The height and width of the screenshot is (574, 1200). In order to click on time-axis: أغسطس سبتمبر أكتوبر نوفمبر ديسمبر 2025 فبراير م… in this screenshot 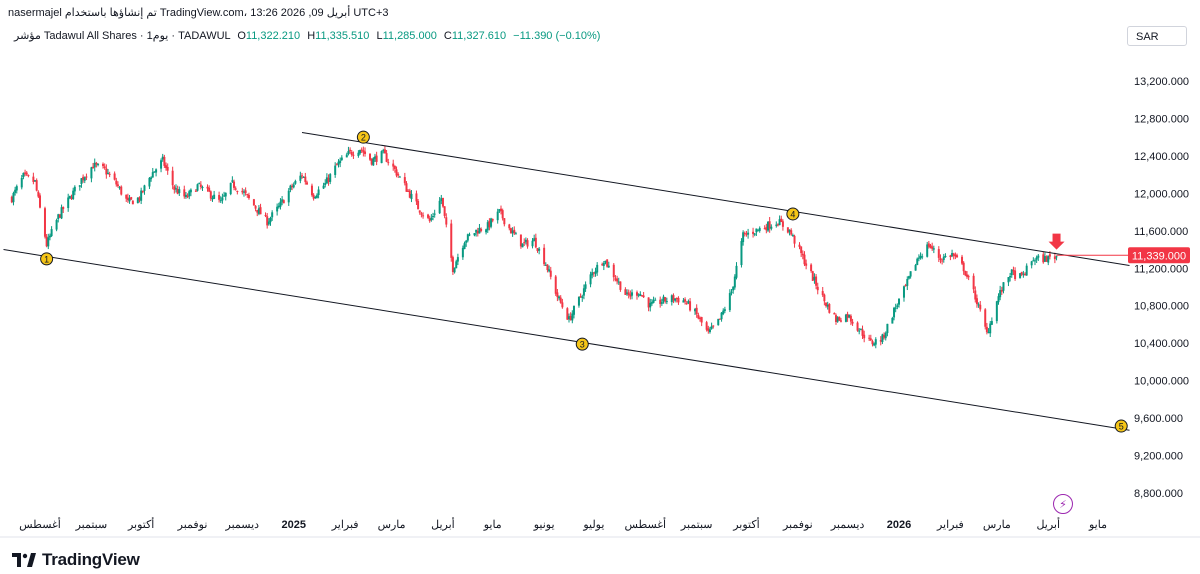, I will do `click(563, 524)`.